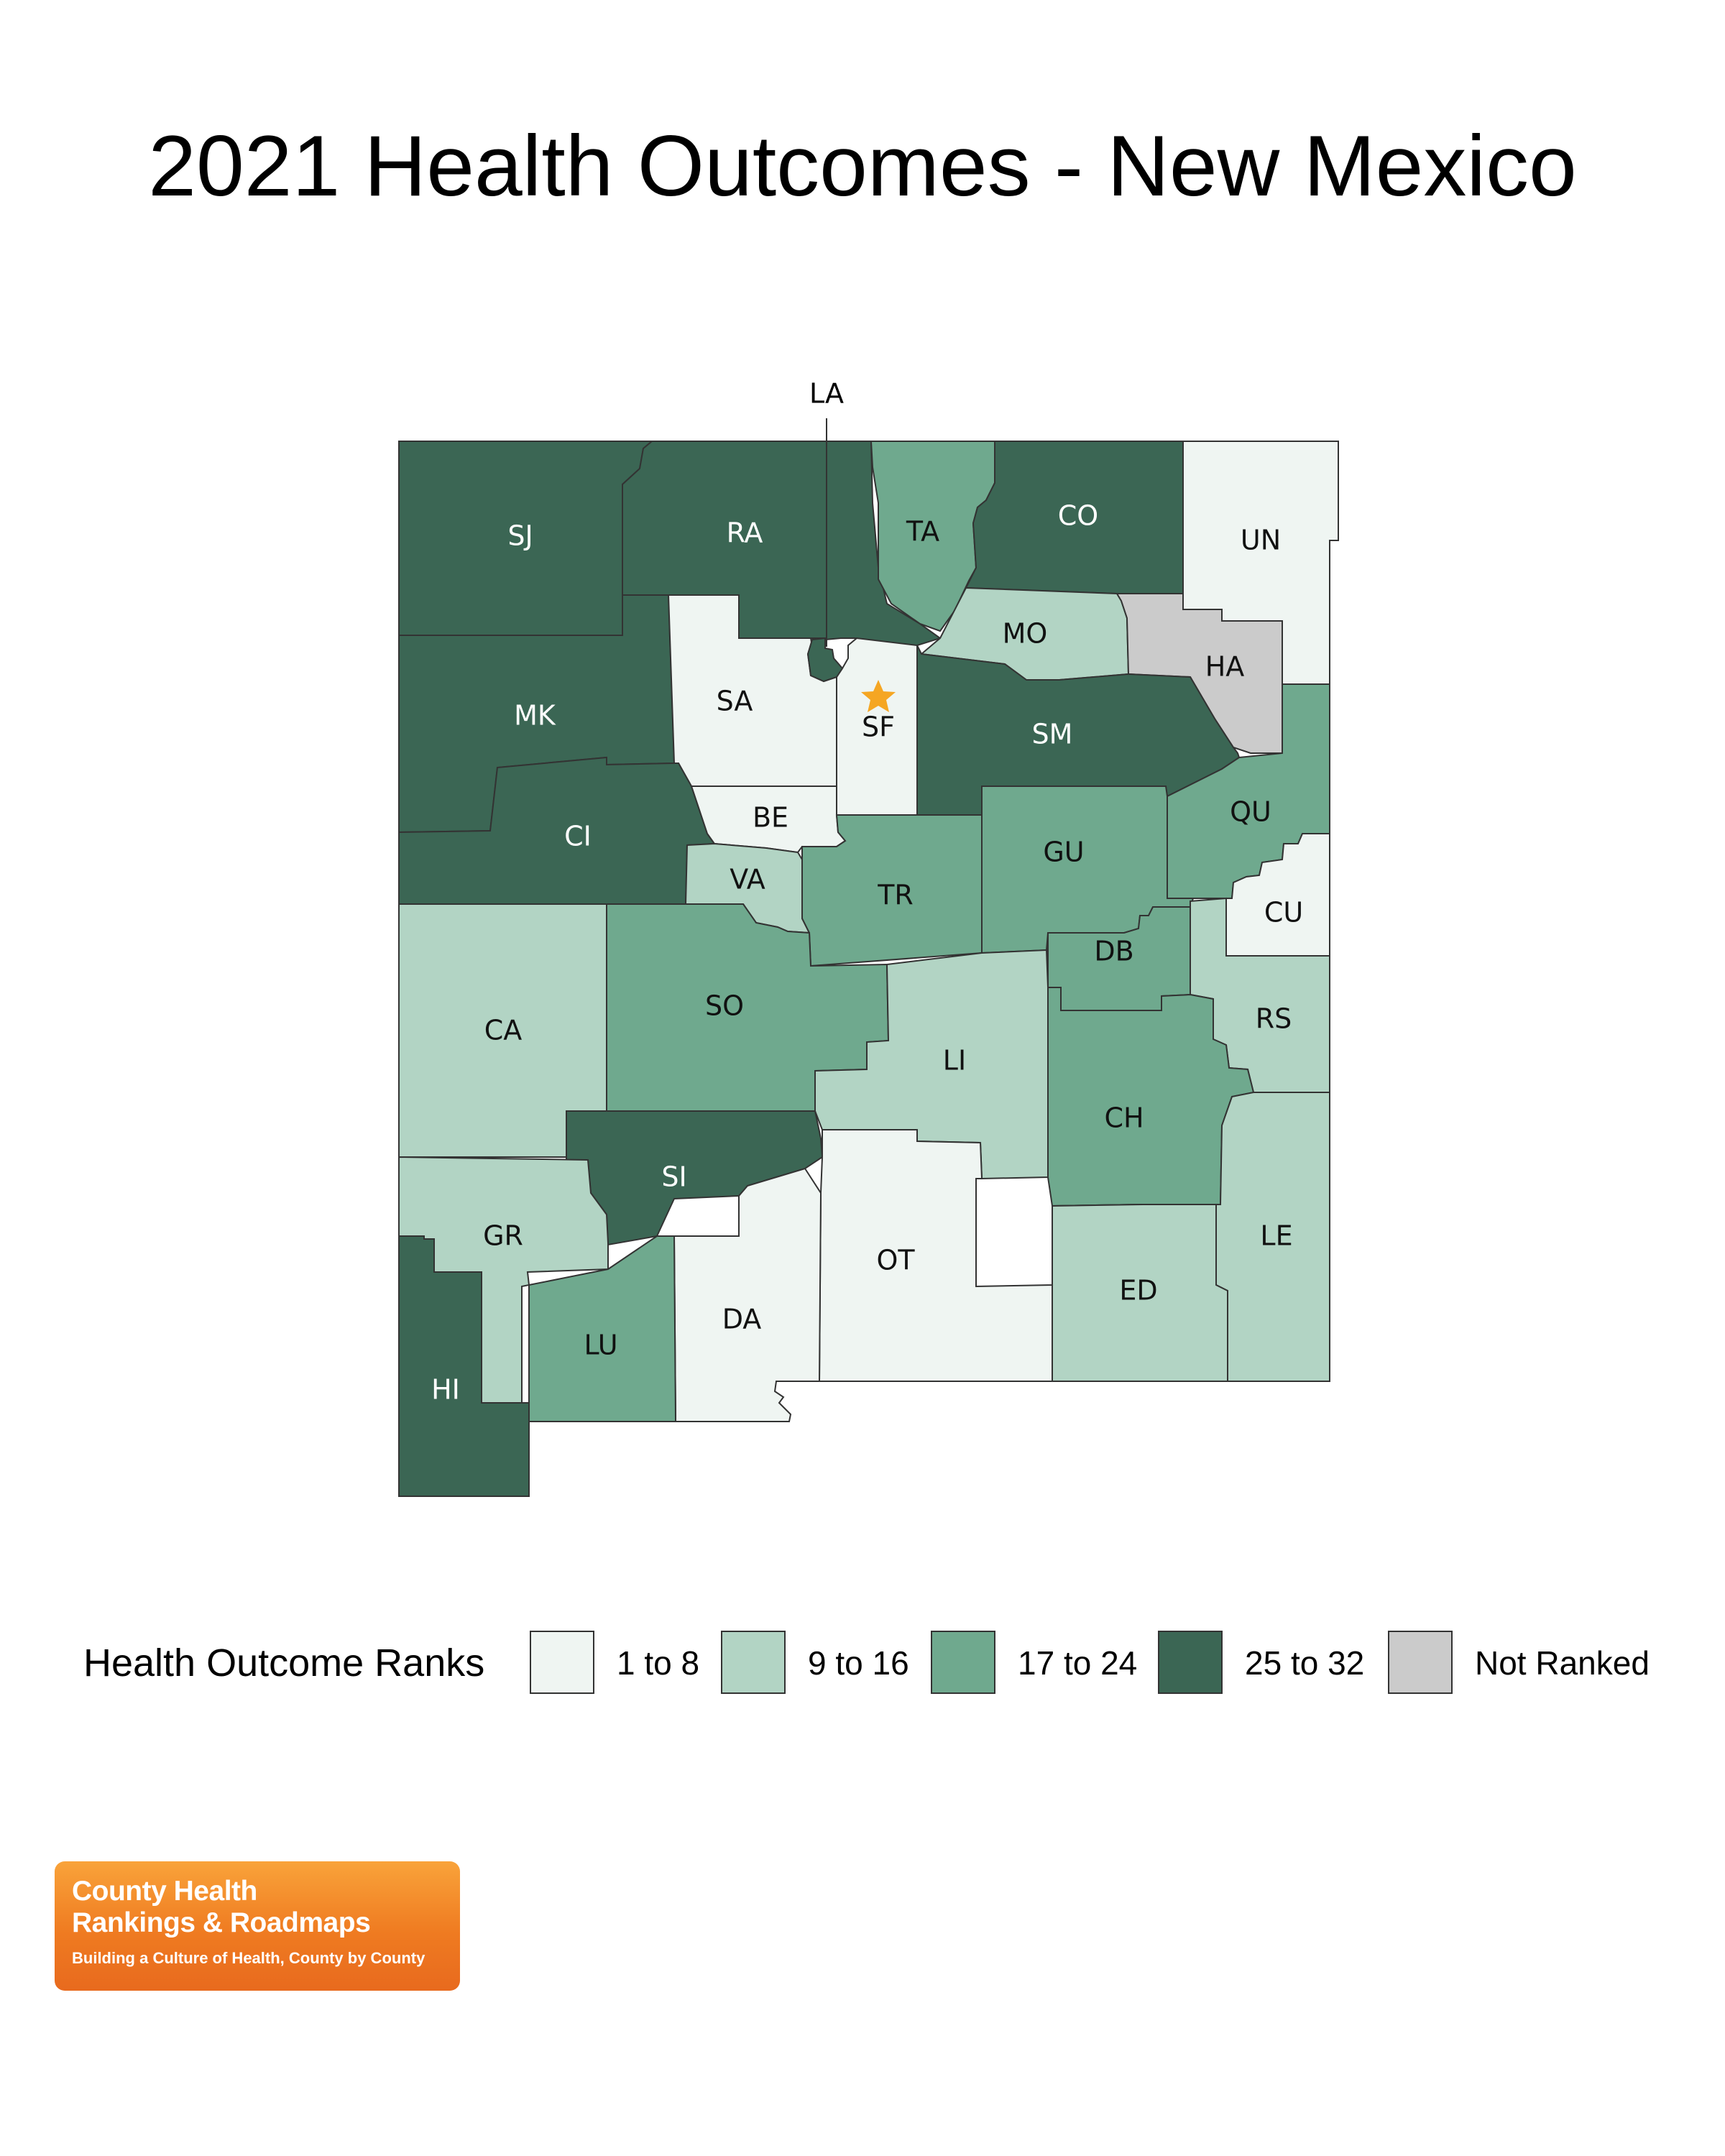 The width and height of the screenshot is (1725, 2156). Describe the element at coordinates (283, 1663) in the screenshot. I see `legend-title: Health Outcome Ranks` at that location.